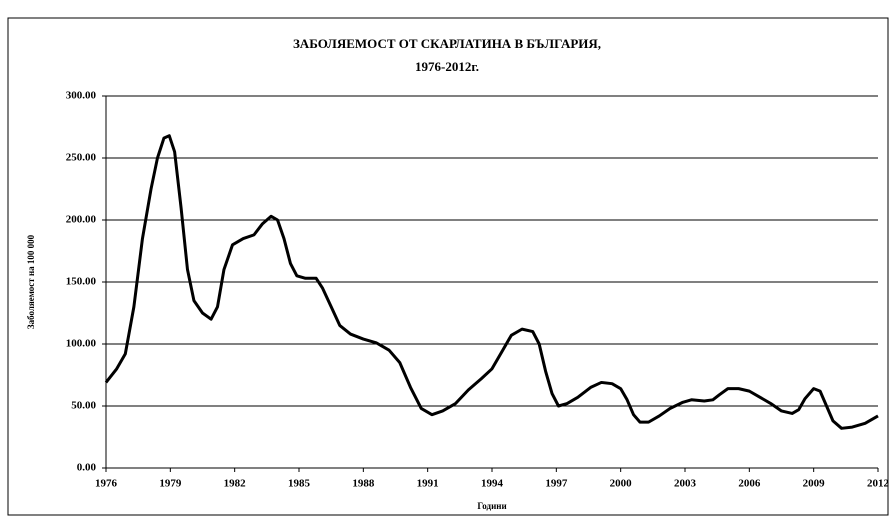  What do you see at coordinates (170, 484) in the screenshot?
I see `x-tick-label: 1979` at bounding box center [170, 484].